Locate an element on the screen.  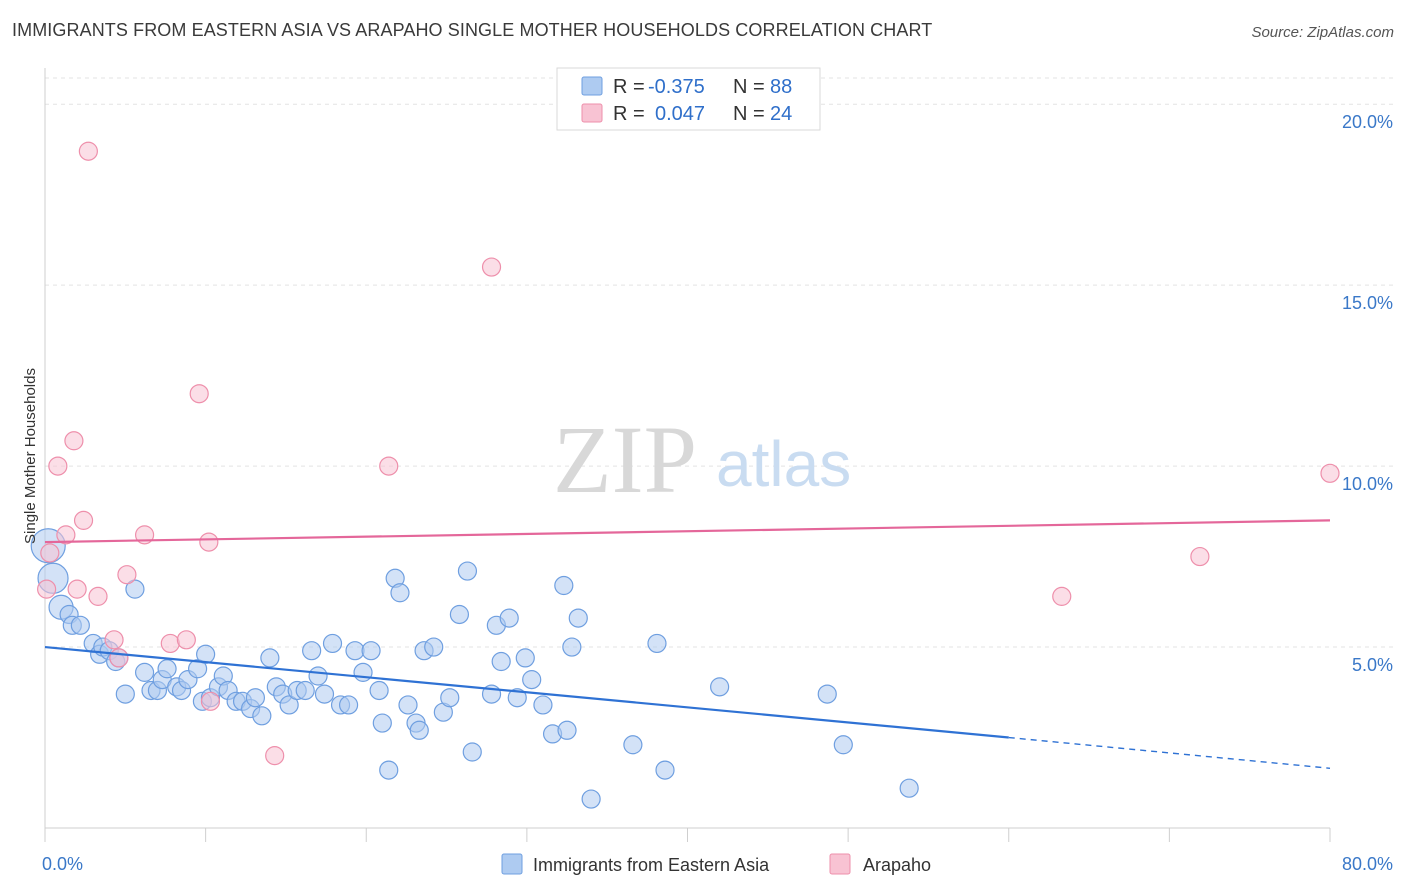
arapaho-trend-line is located at coordinates (687, 531).